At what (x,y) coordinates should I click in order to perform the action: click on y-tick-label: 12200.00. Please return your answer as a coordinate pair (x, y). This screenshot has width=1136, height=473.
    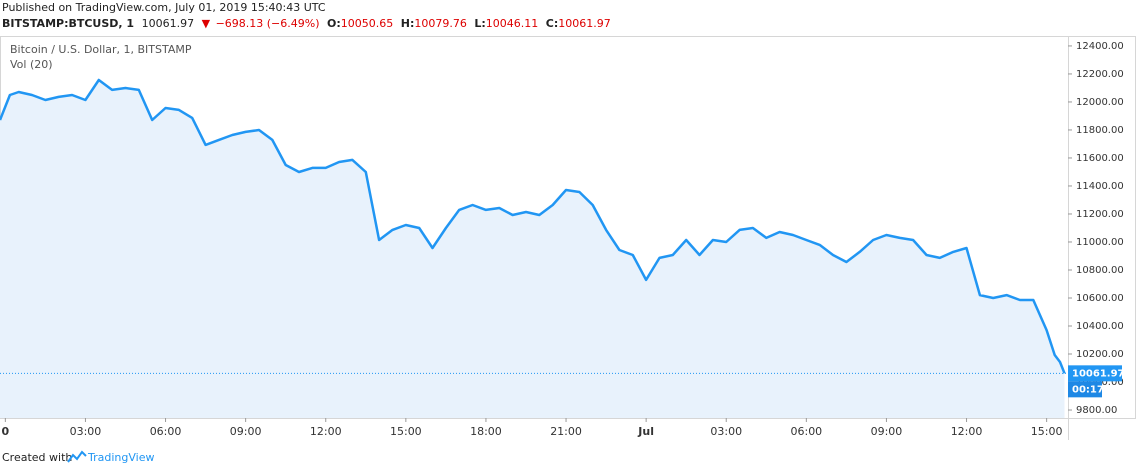
    Looking at the image, I should click on (1100, 74).